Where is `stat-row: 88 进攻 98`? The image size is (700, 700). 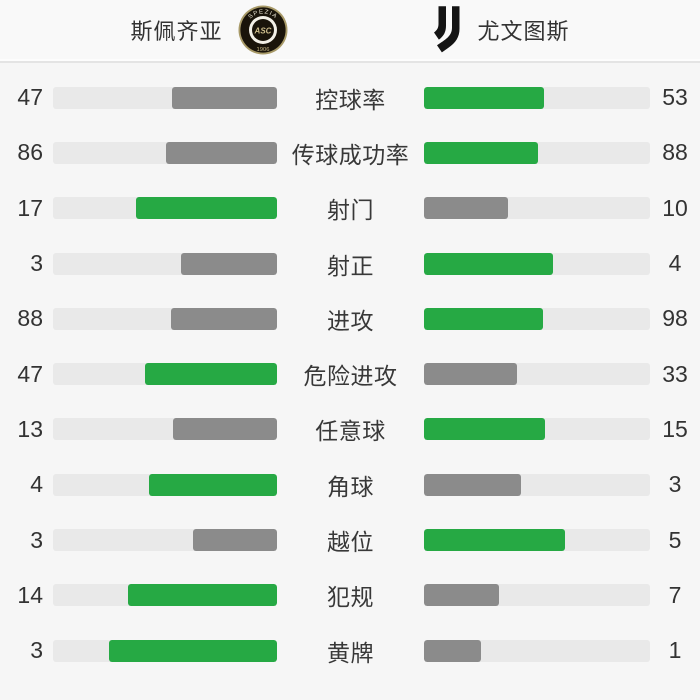
stat-row: 88 进攻 98 is located at coordinates (350, 318).